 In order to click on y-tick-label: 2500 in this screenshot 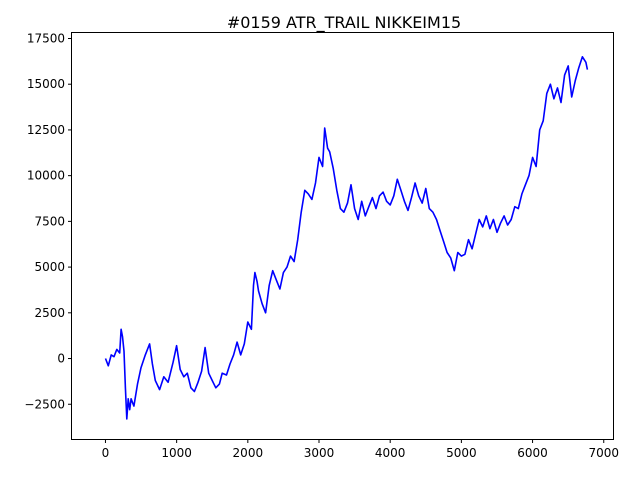, I will do `click(49, 313)`.